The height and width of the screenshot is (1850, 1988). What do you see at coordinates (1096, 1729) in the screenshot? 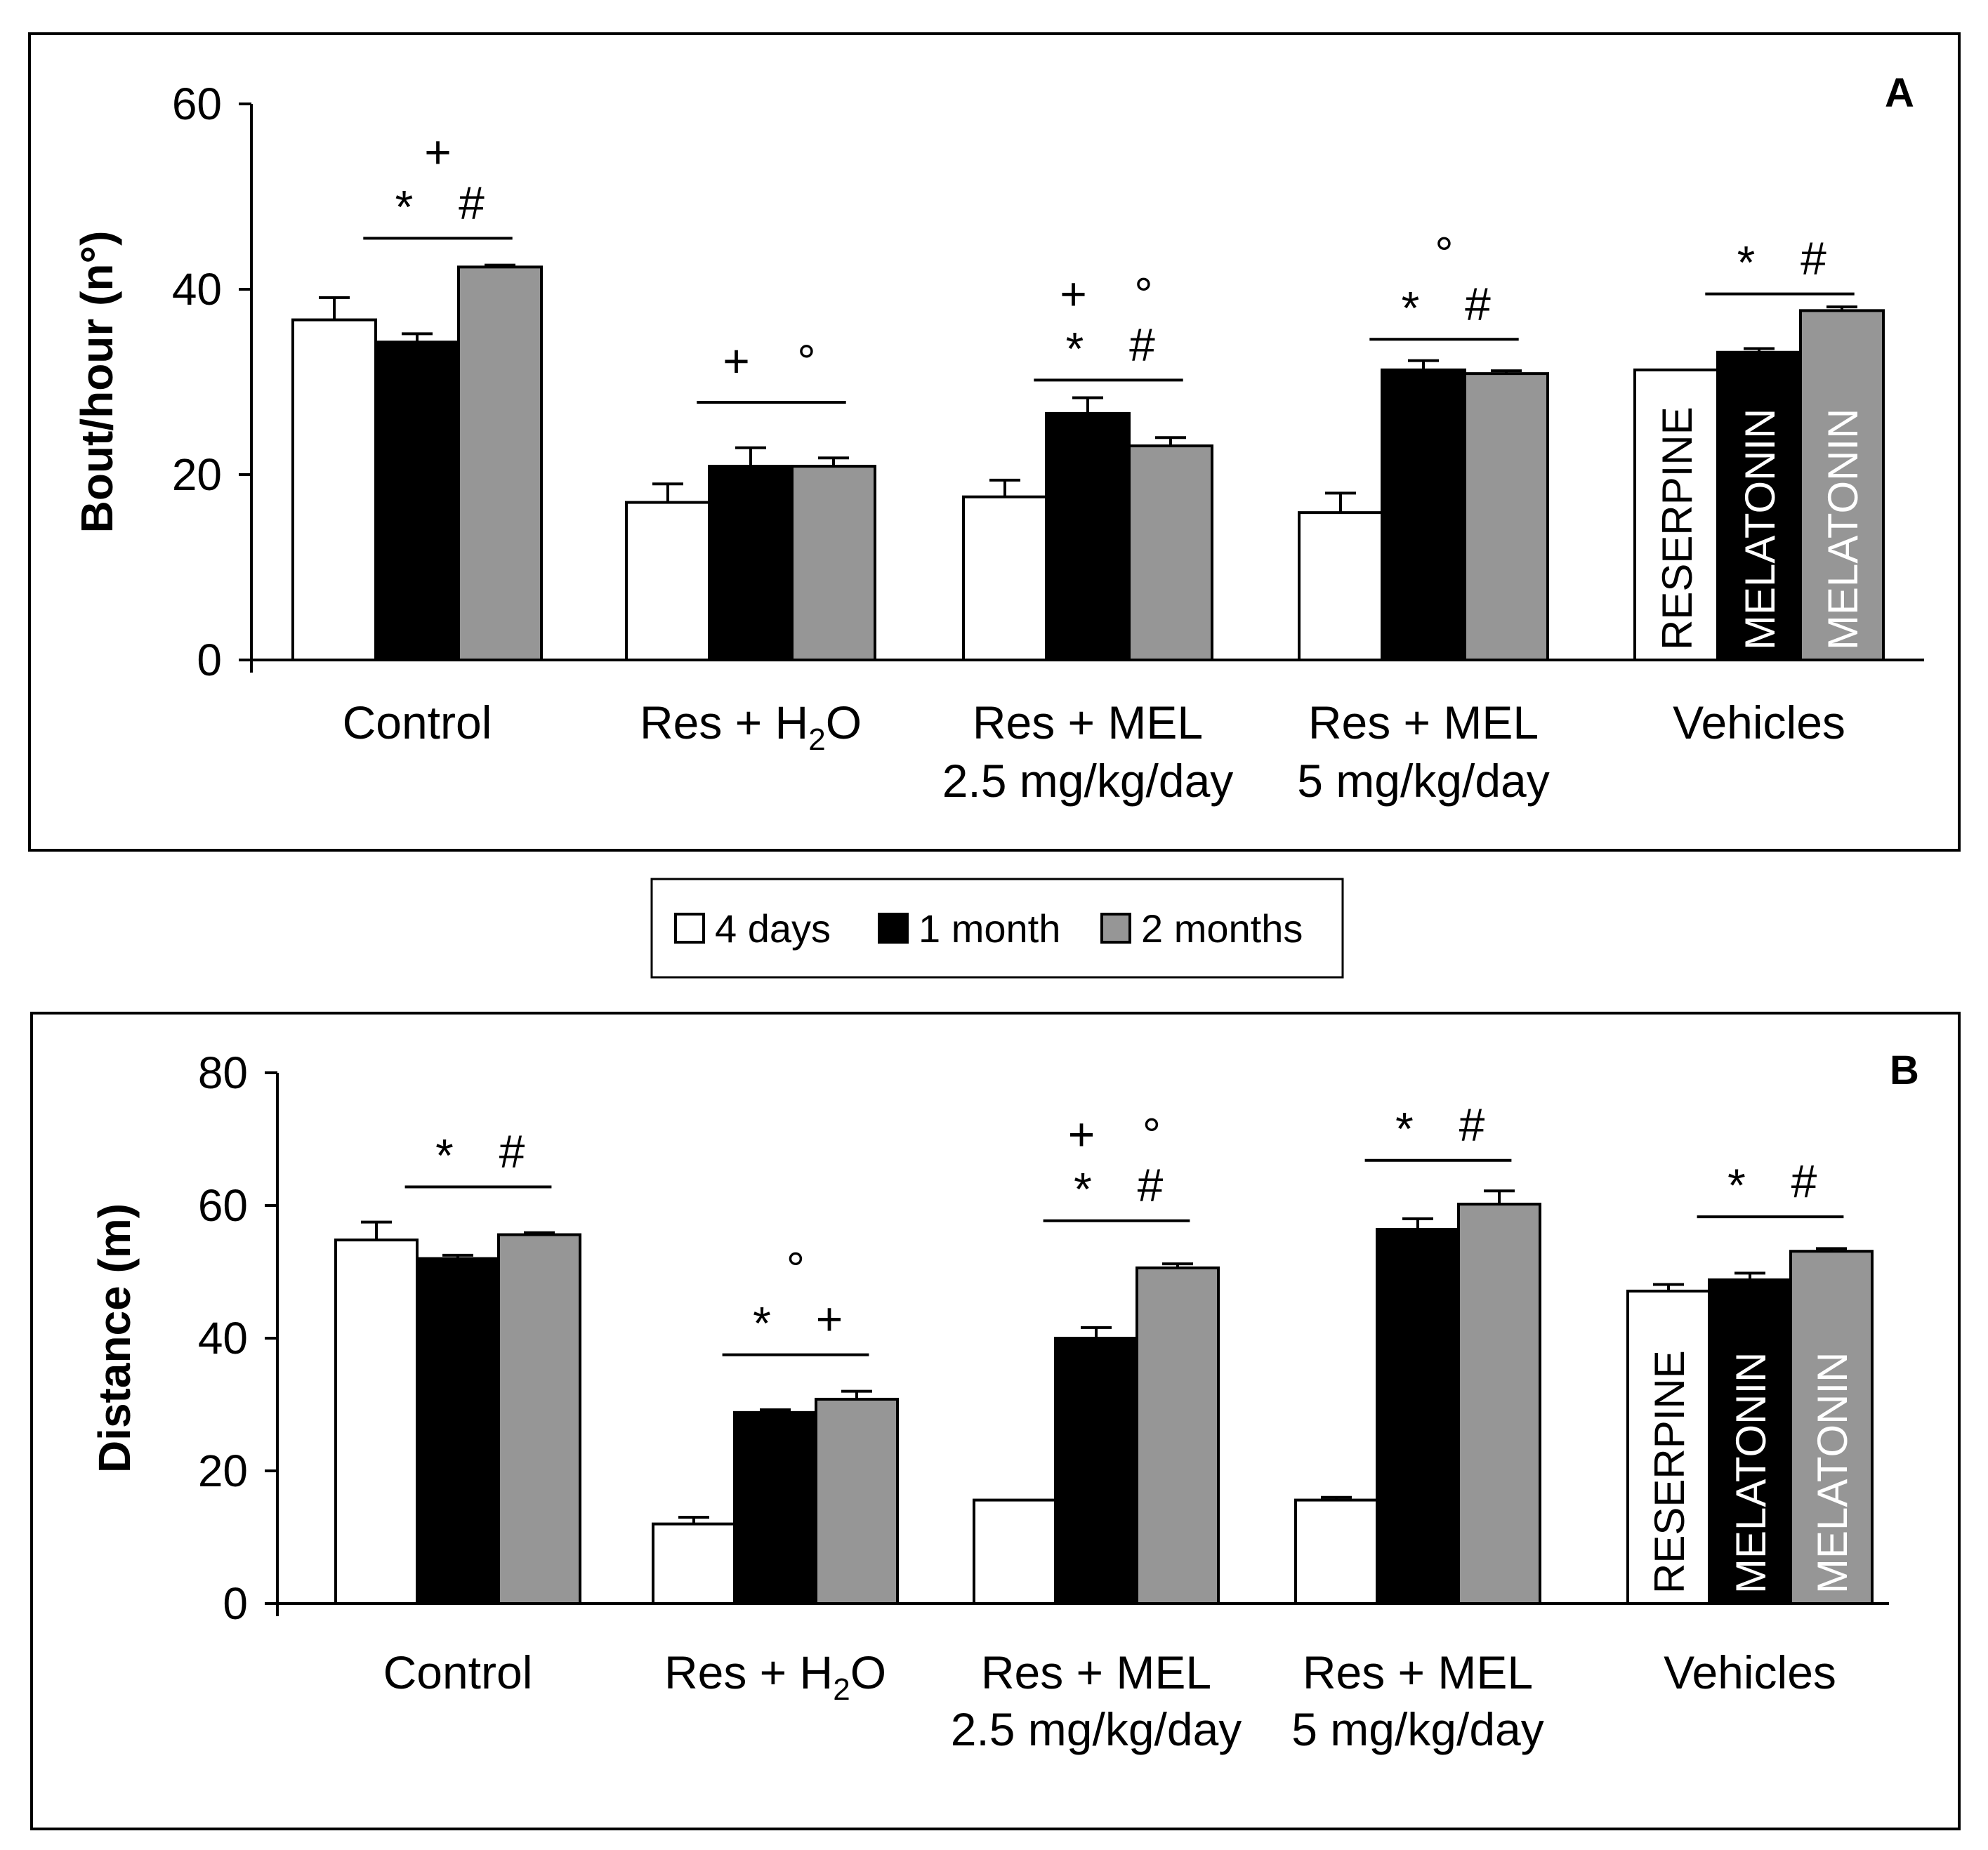
I see `panel-b-category-label-line2: 2.5 mg/kg/day` at bounding box center [1096, 1729].